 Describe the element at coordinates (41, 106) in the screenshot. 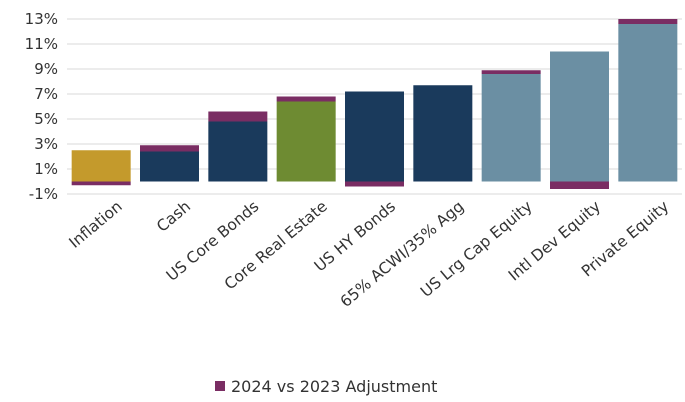

I see `y-axis-ticks: 13% 11% 9% 7% 5% 3% 1% -1%` at that location.